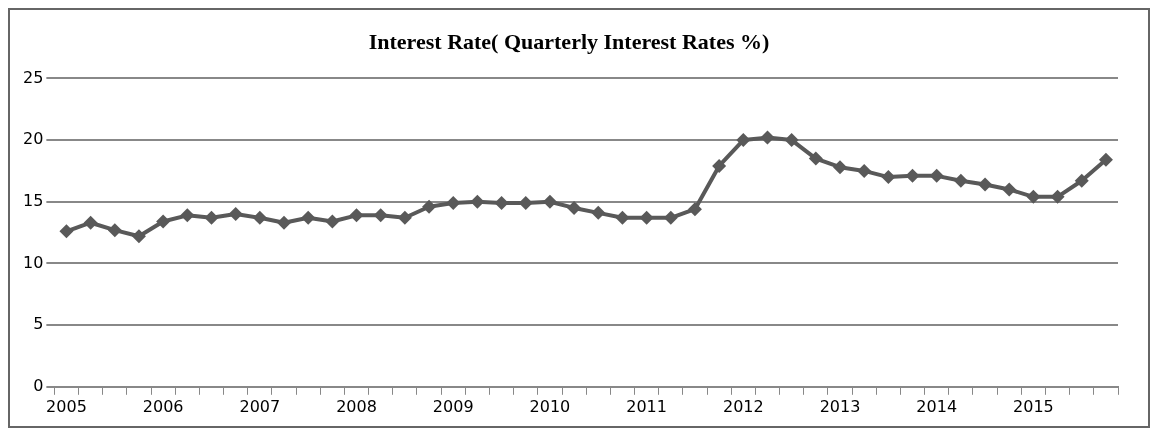 The height and width of the screenshot is (436, 1159). Describe the element at coordinates (33, 200) in the screenshot. I see `y-tick-label: 15` at that location.